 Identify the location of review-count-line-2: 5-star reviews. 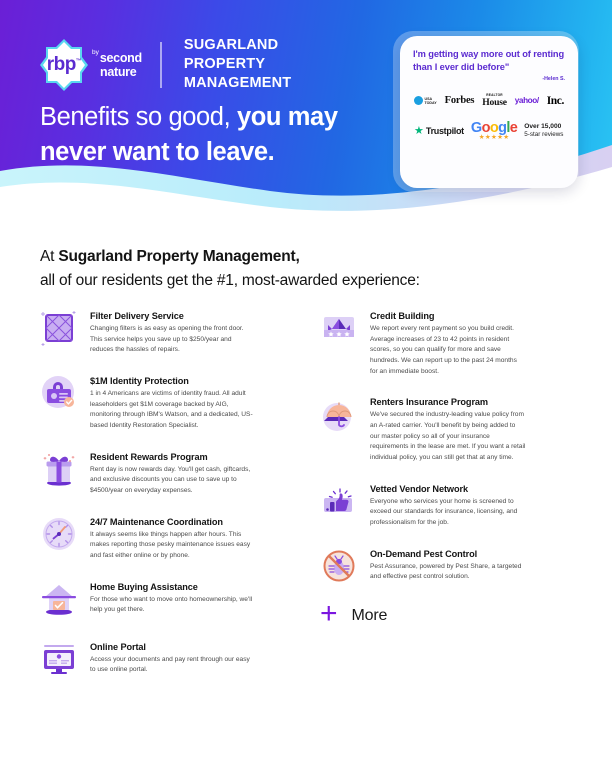
(544, 135).